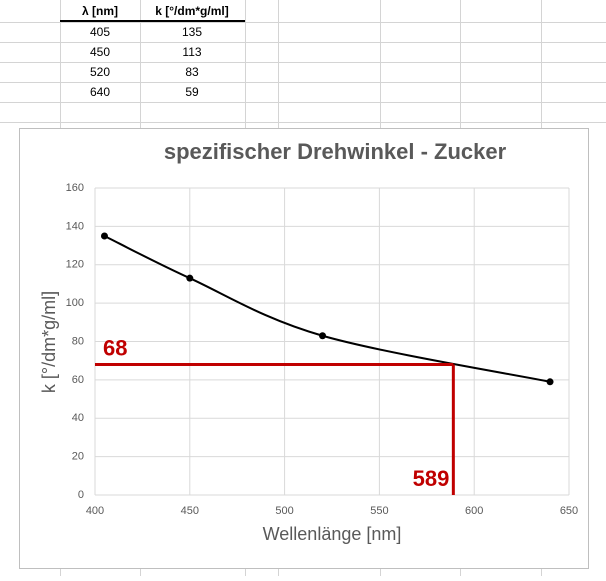  What do you see at coordinates (569, 511) in the screenshot?
I see `x-tick-label: 650` at bounding box center [569, 511].